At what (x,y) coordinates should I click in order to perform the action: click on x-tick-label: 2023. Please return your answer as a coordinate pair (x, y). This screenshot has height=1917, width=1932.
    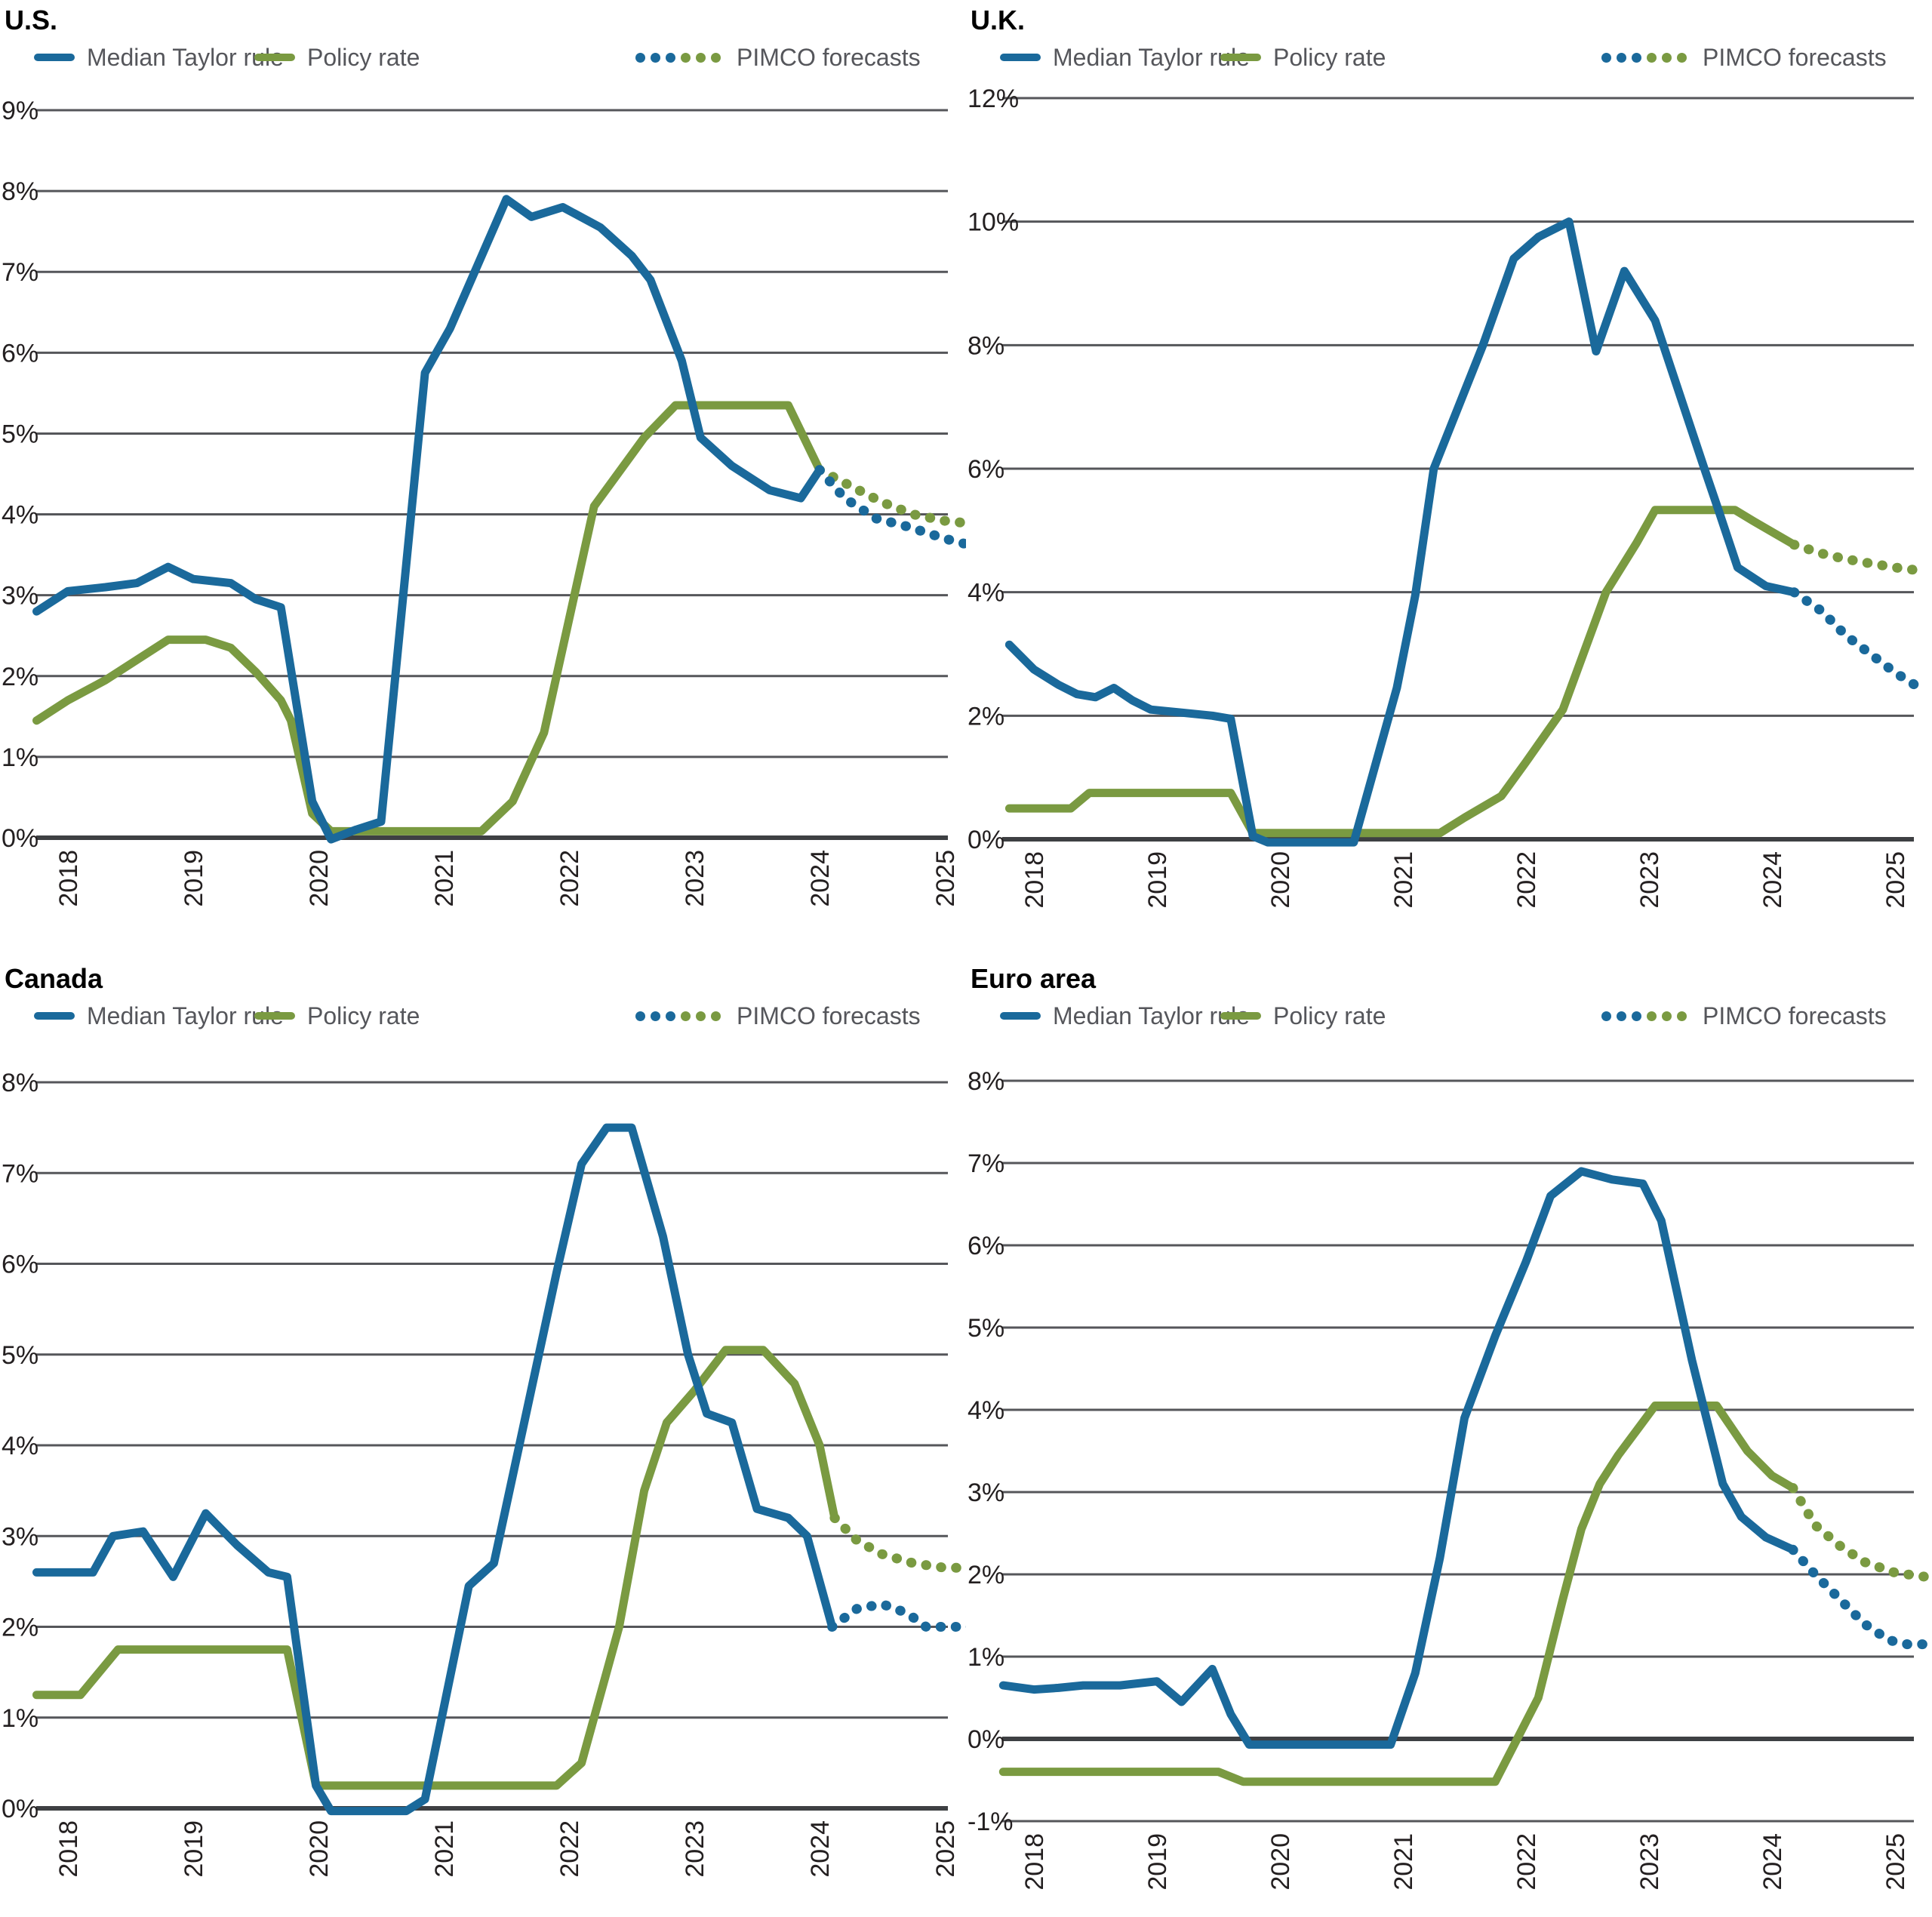
    Looking at the image, I should click on (695, 1849).